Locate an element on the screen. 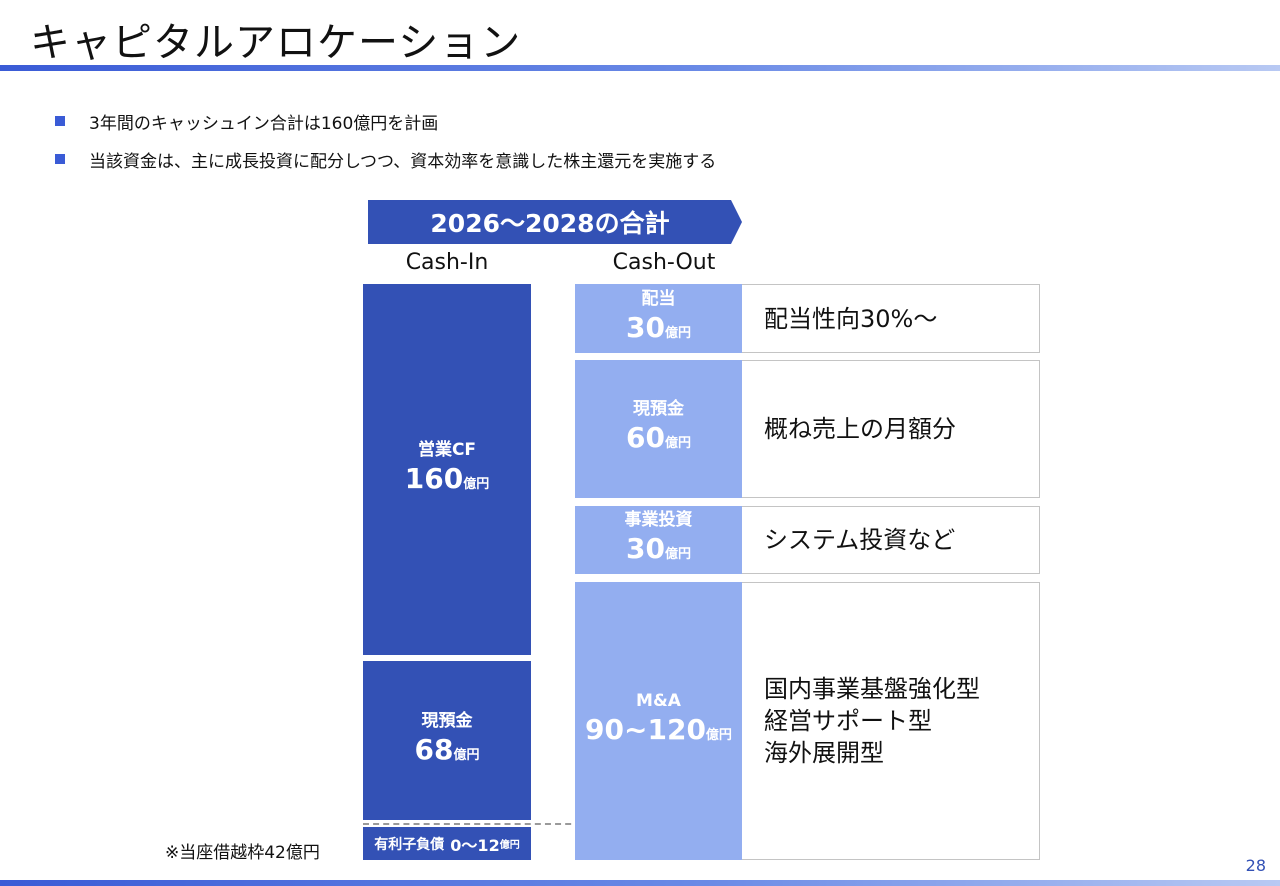 This screenshot has width=1280, height=886. debt-unit: 億円 is located at coordinates (509, 845).